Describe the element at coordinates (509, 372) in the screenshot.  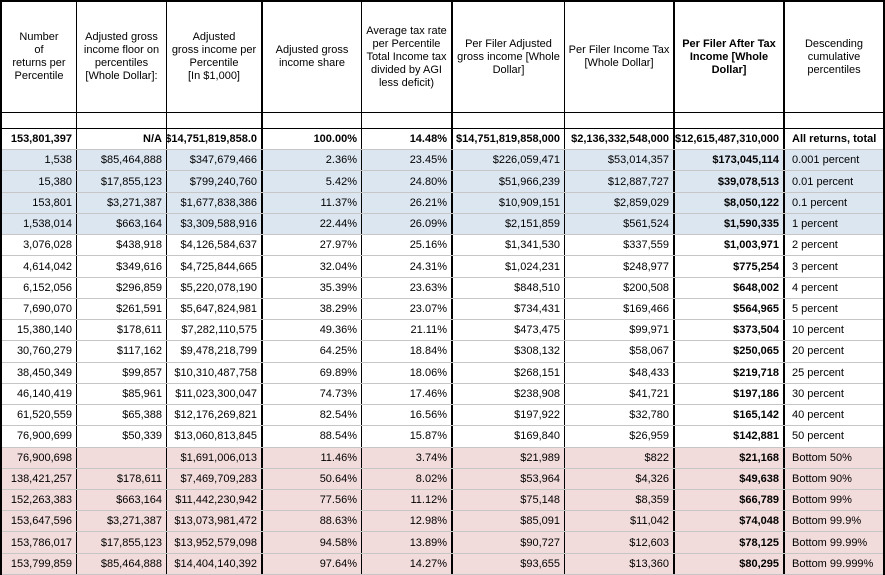
I see `table-cell: $268,151` at that location.